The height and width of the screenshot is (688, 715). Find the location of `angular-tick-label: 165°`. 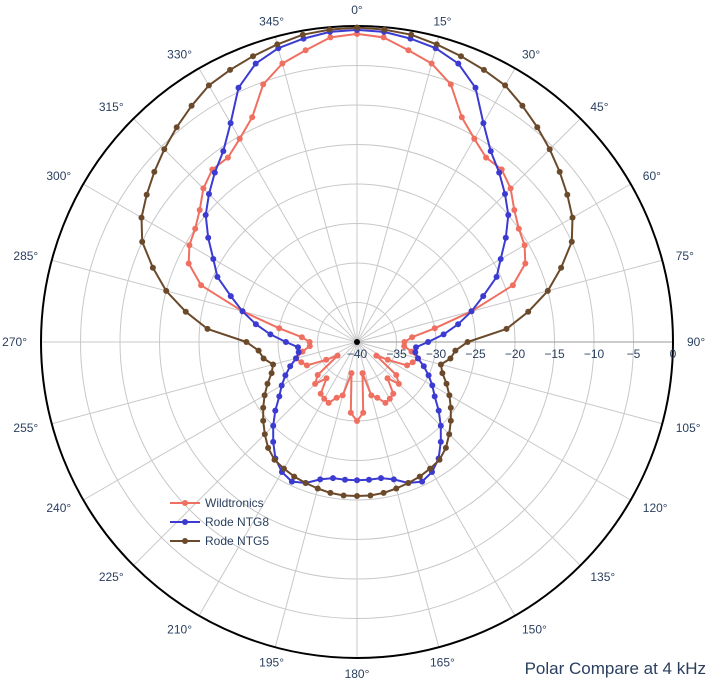

angular-tick-label: 165° is located at coordinates (442, 663).